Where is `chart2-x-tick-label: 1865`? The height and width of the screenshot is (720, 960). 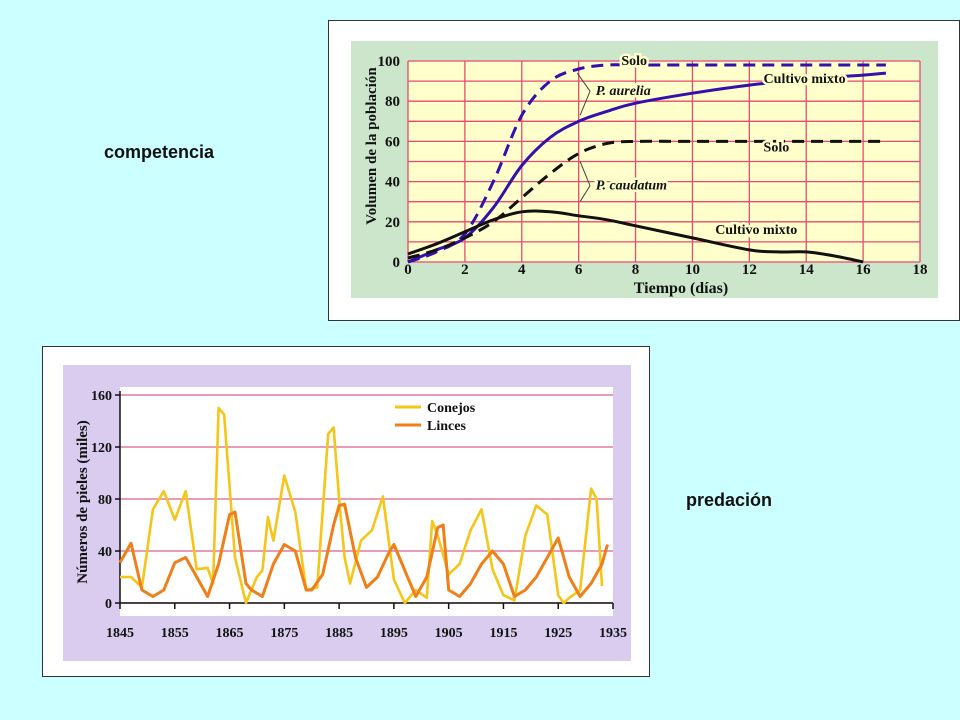
chart2-x-tick-label: 1865 is located at coordinates (230, 633).